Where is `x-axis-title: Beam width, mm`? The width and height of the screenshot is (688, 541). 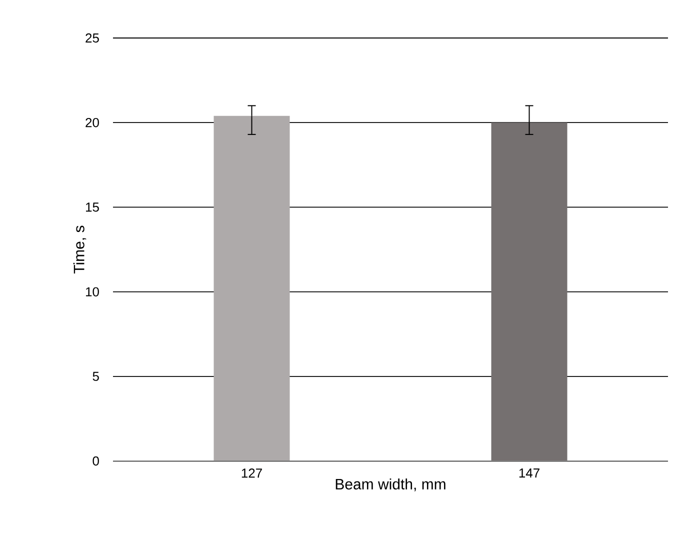 x-axis-title: Beam width, mm is located at coordinates (391, 485).